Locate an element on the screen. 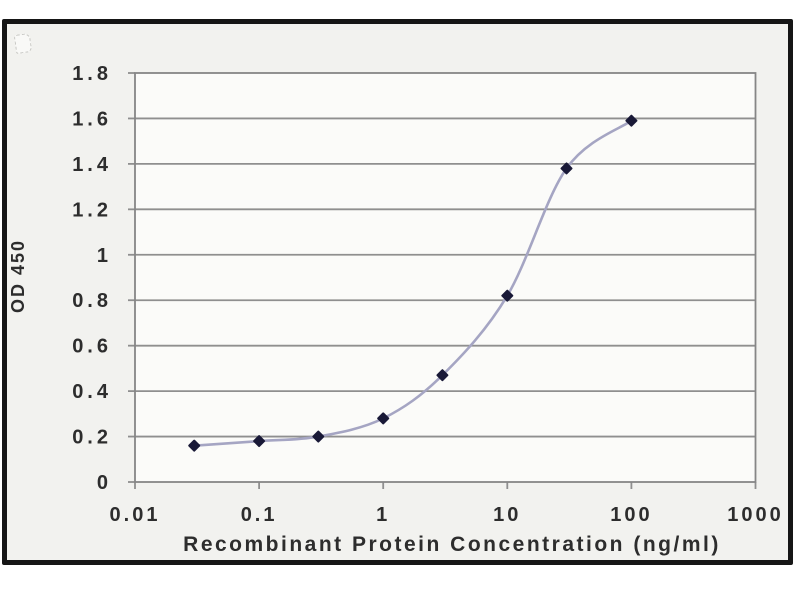  x-tick-label: 1000 is located at coordinates (755, 515).